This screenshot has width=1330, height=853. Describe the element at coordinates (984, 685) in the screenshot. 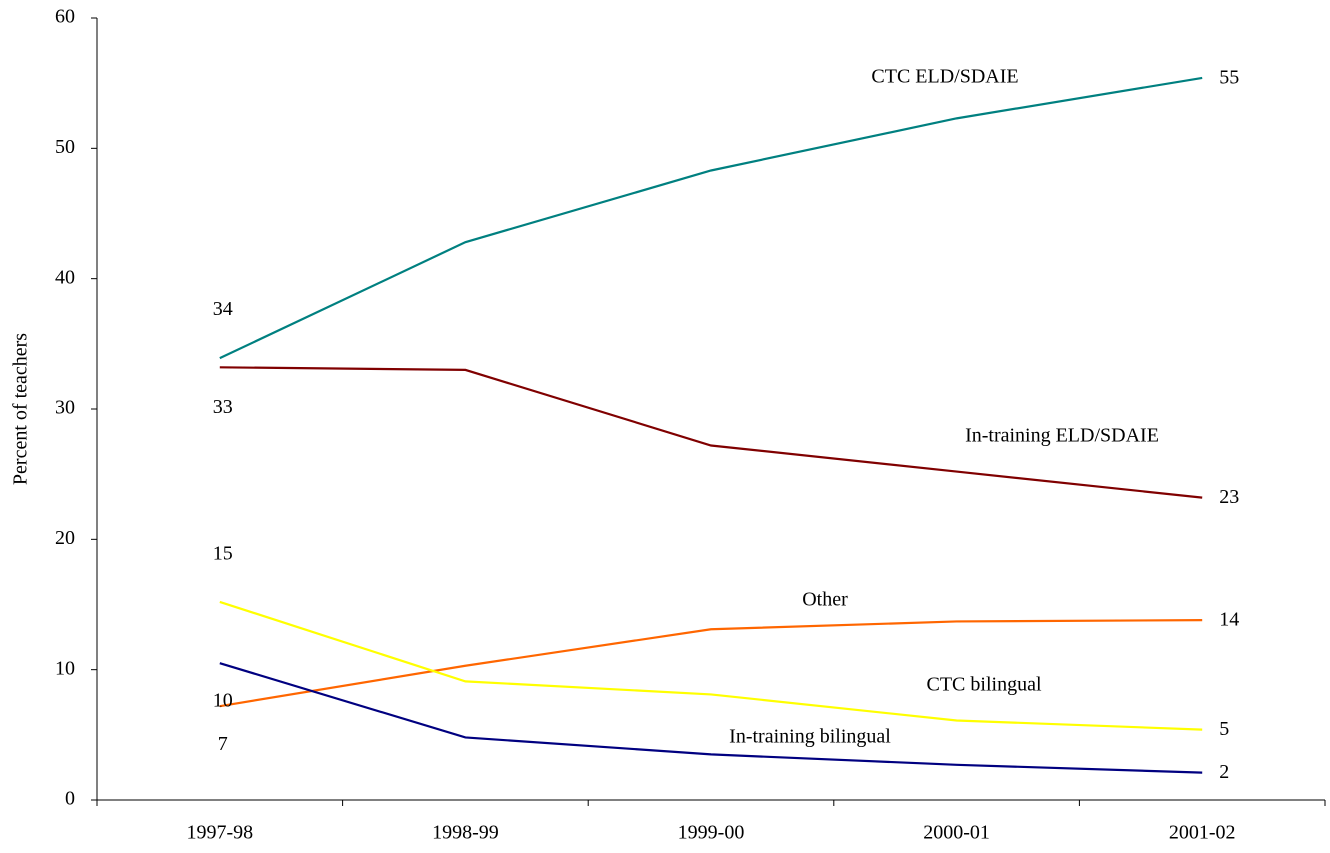

I see `series-label: CTC bilingual` at that location.